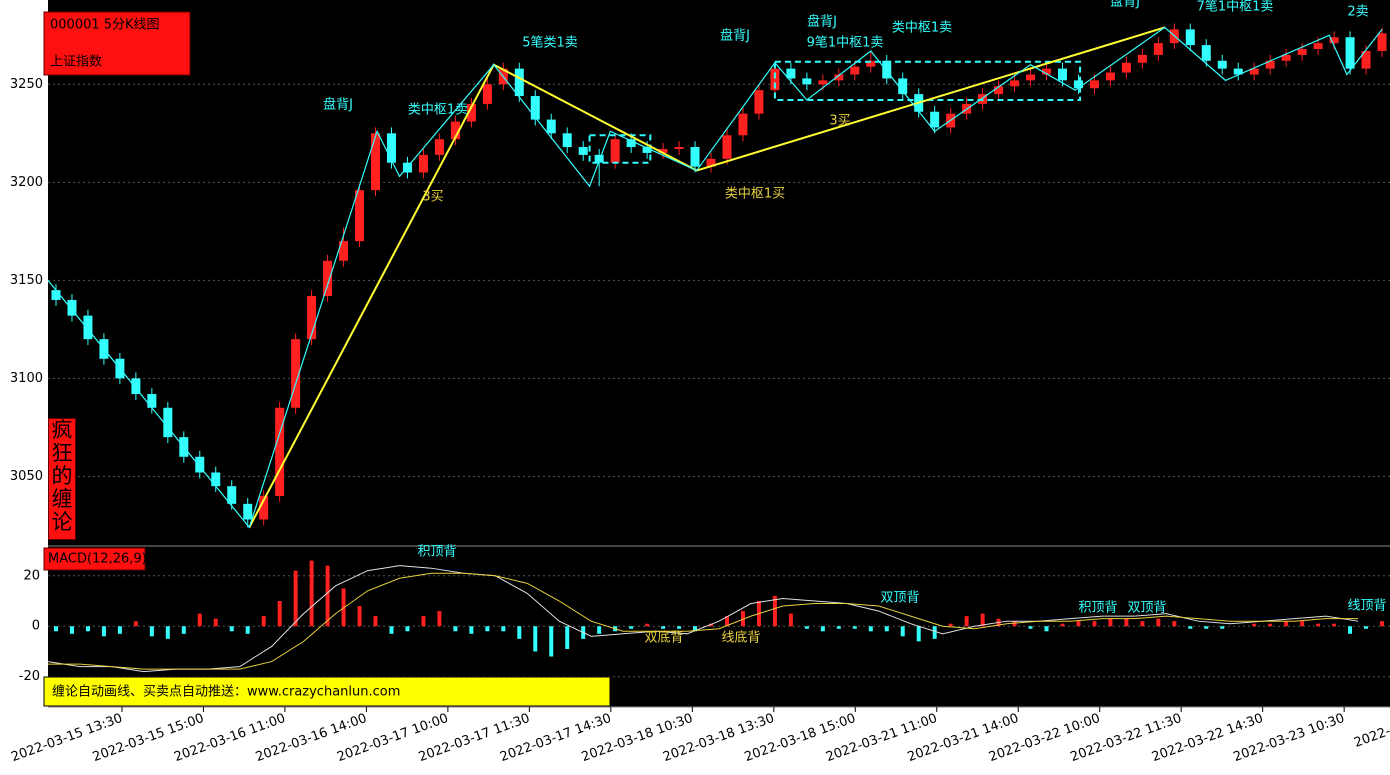 The height and width of the screenshot is (775, 1390). What do you see at coordinates (26, 182) in the screenshot?
I see `y-tick-label: 3200` at bounding box center [26, 182].